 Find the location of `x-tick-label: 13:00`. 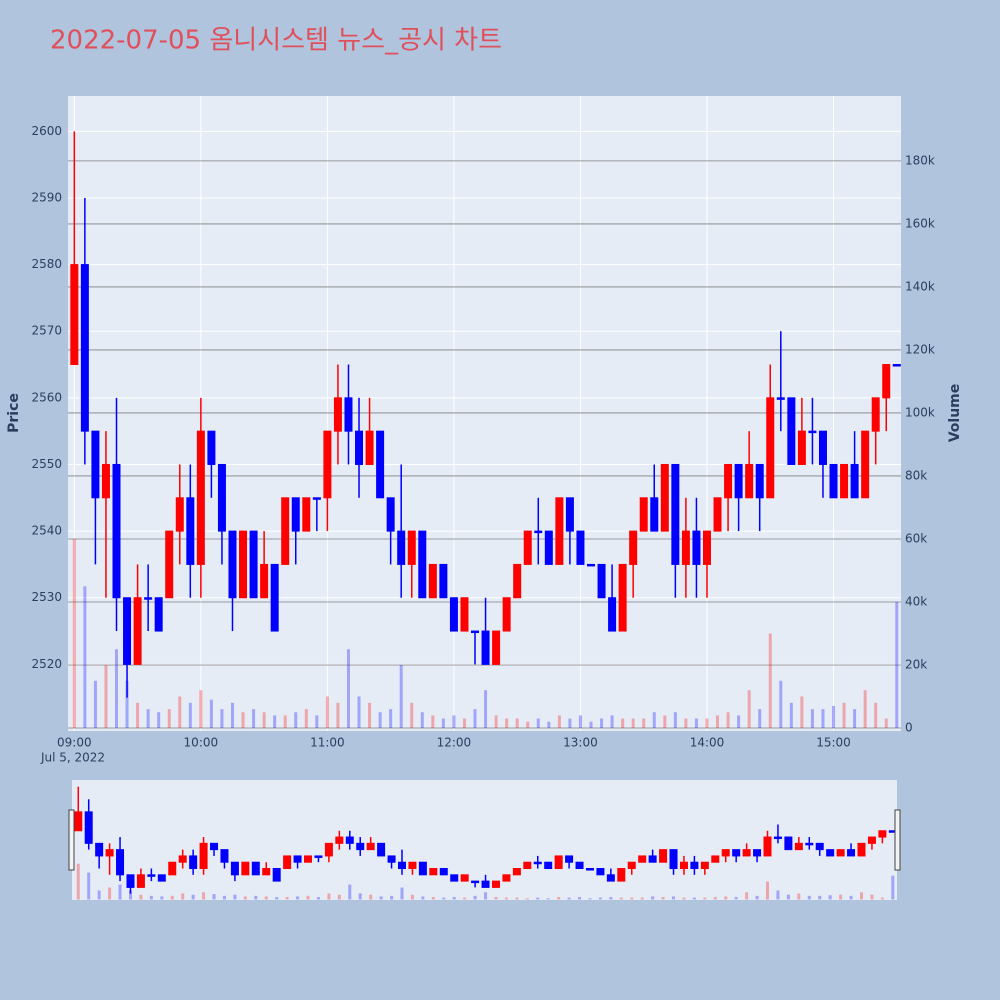

x-tick-label: 13:00 is located at coordinates (580, 743).